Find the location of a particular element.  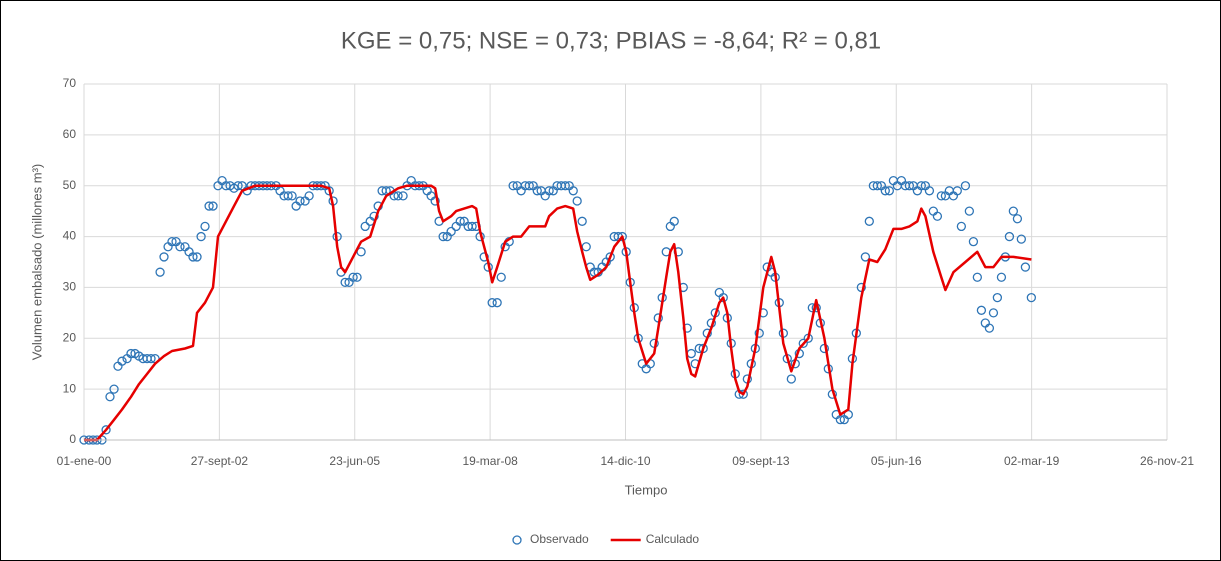

y-tick-label: 70 is located at coordinates (70, 83).